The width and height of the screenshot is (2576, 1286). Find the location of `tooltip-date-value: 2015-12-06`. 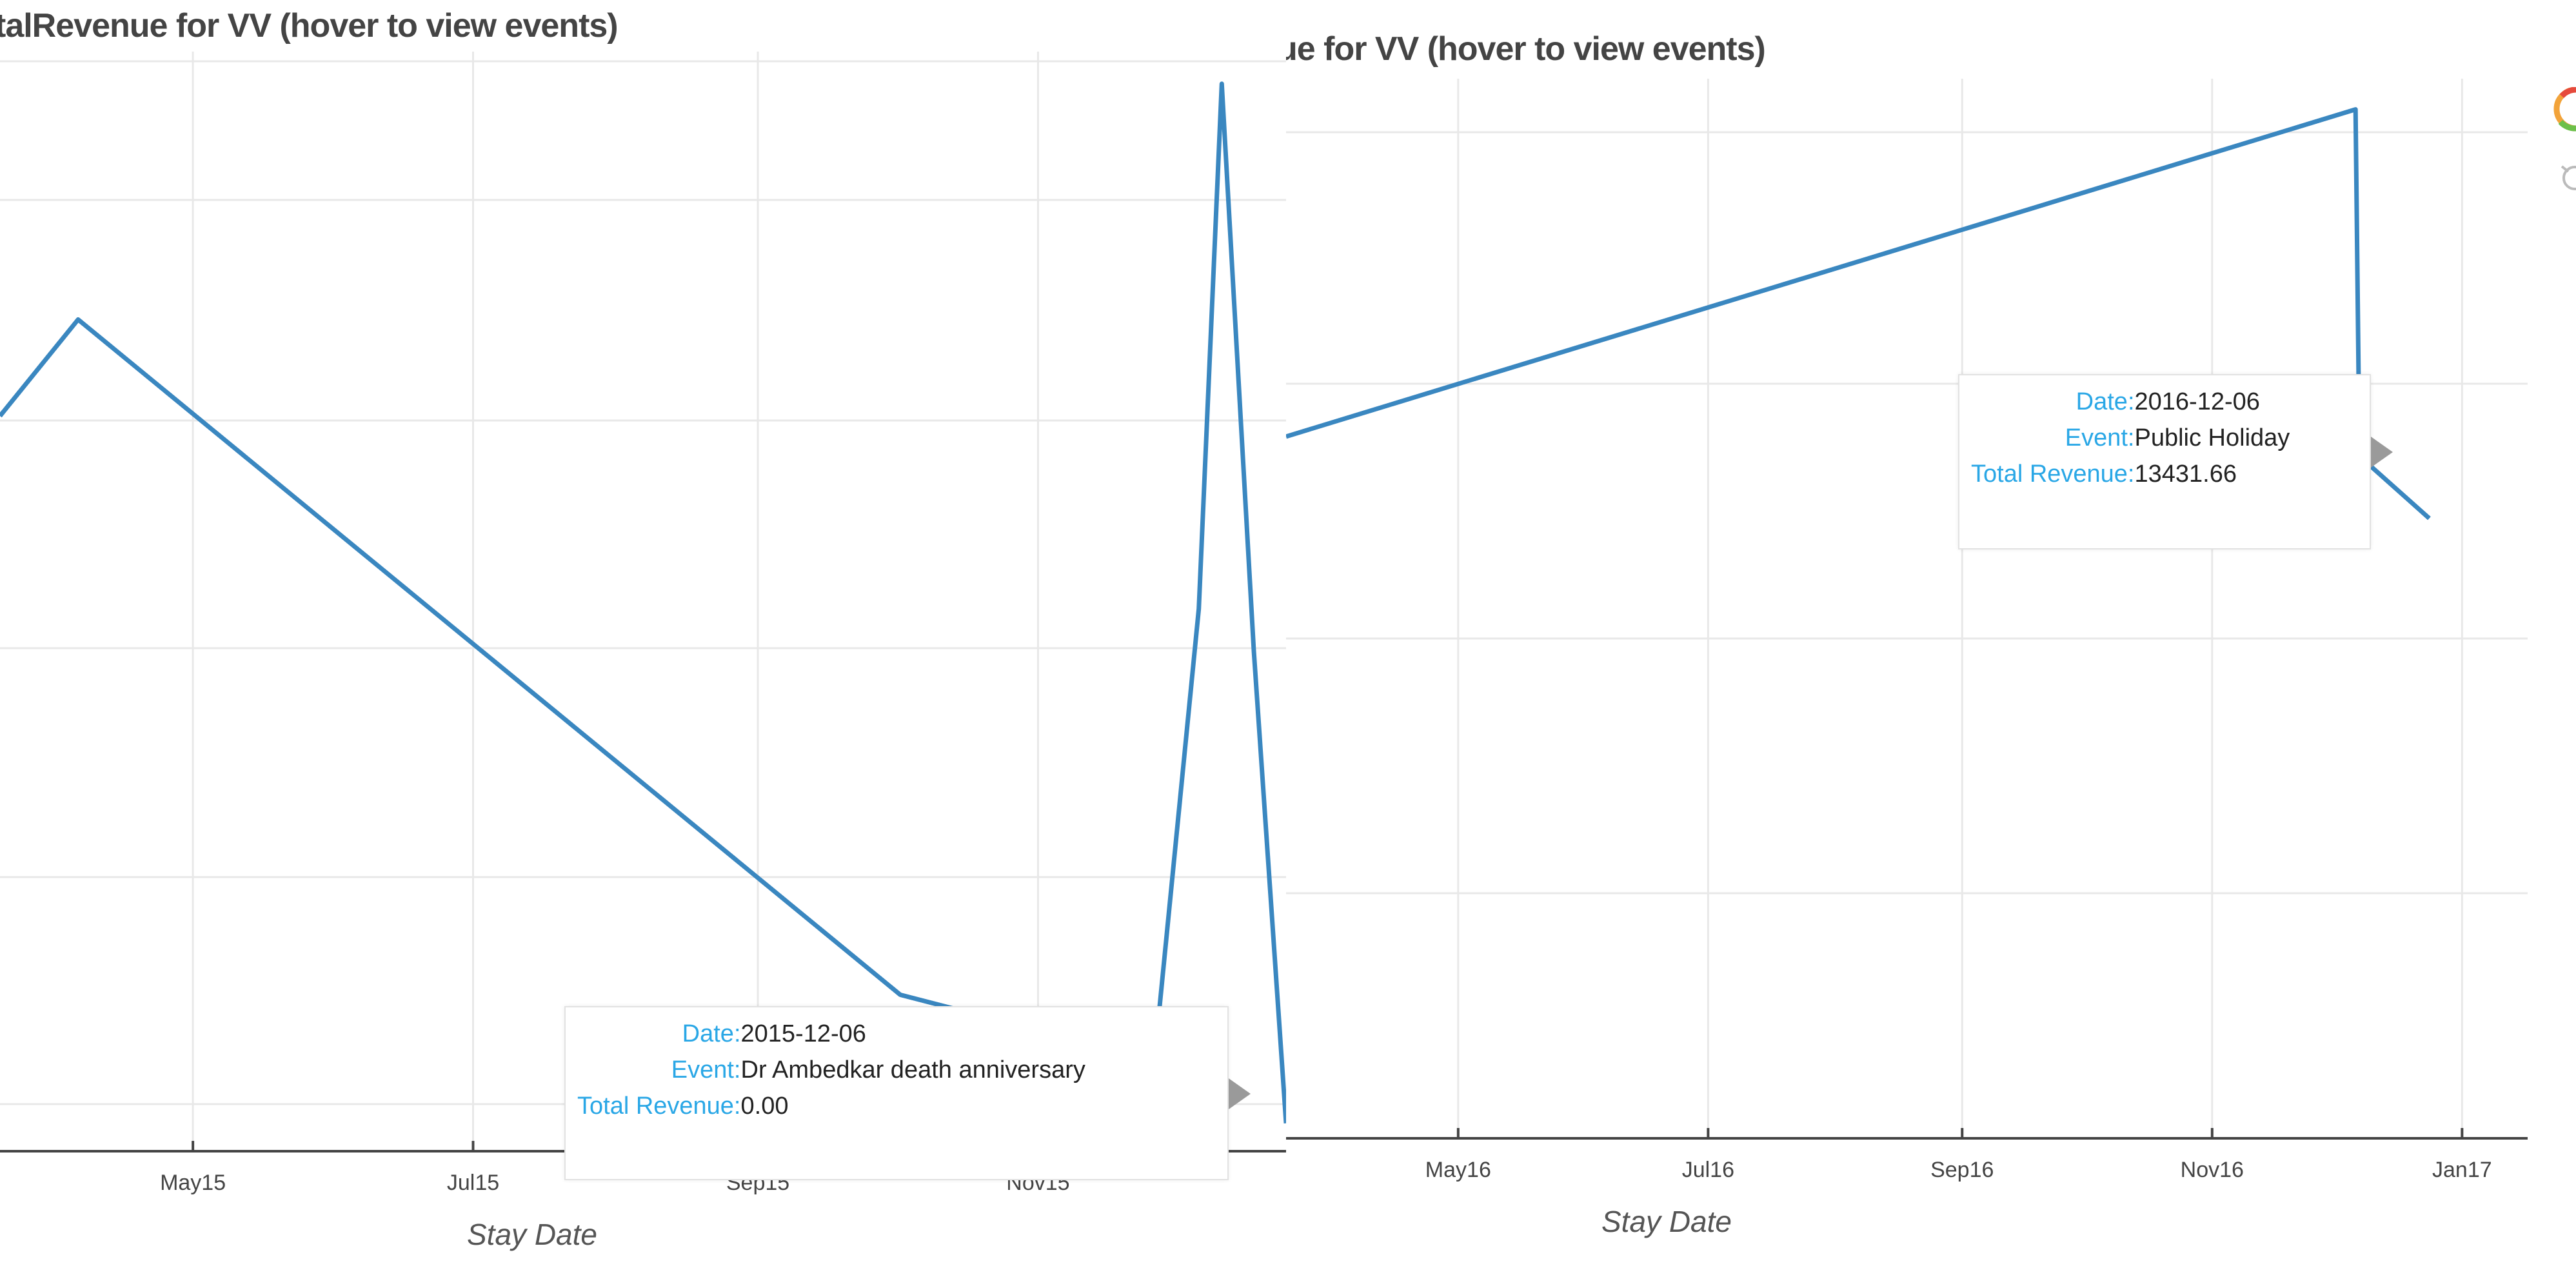

tooltip-date-value: 2015-12-06 is located at coordinates (803, 1033).